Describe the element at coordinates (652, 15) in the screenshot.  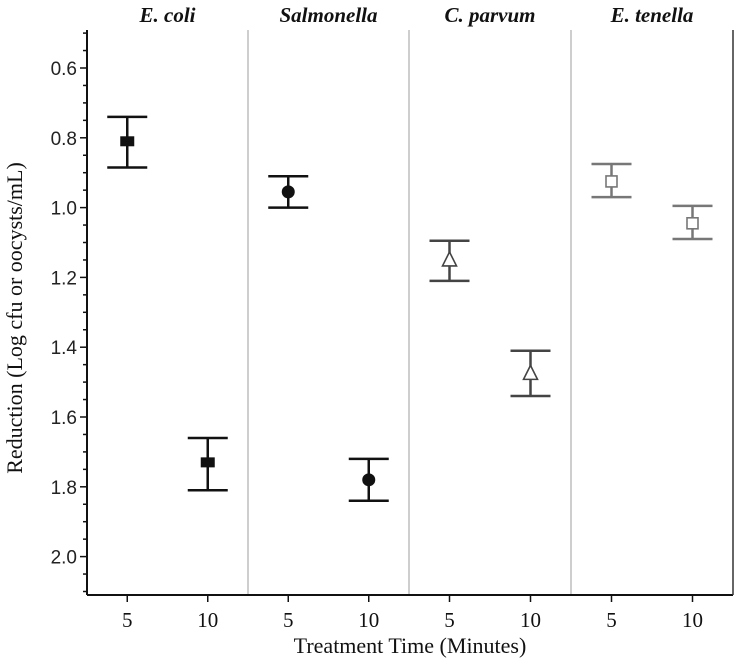
I see `panel-title: E. tenella` at that location.